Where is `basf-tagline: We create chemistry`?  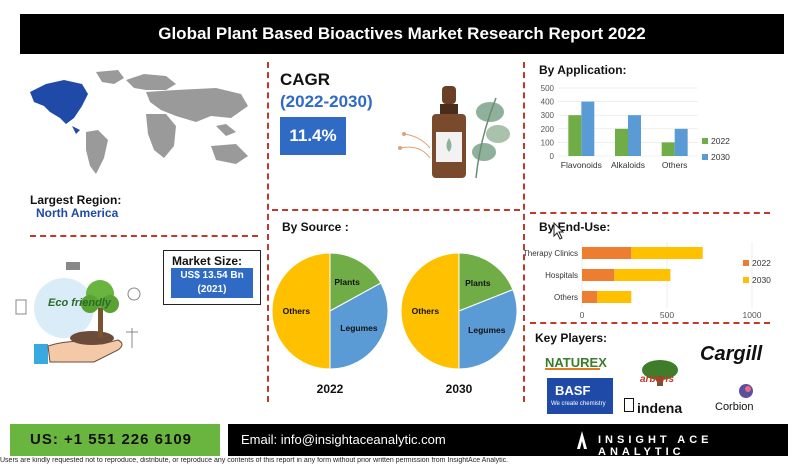
basf-tagline: We create chemistry is located at coordinates (578, 404).